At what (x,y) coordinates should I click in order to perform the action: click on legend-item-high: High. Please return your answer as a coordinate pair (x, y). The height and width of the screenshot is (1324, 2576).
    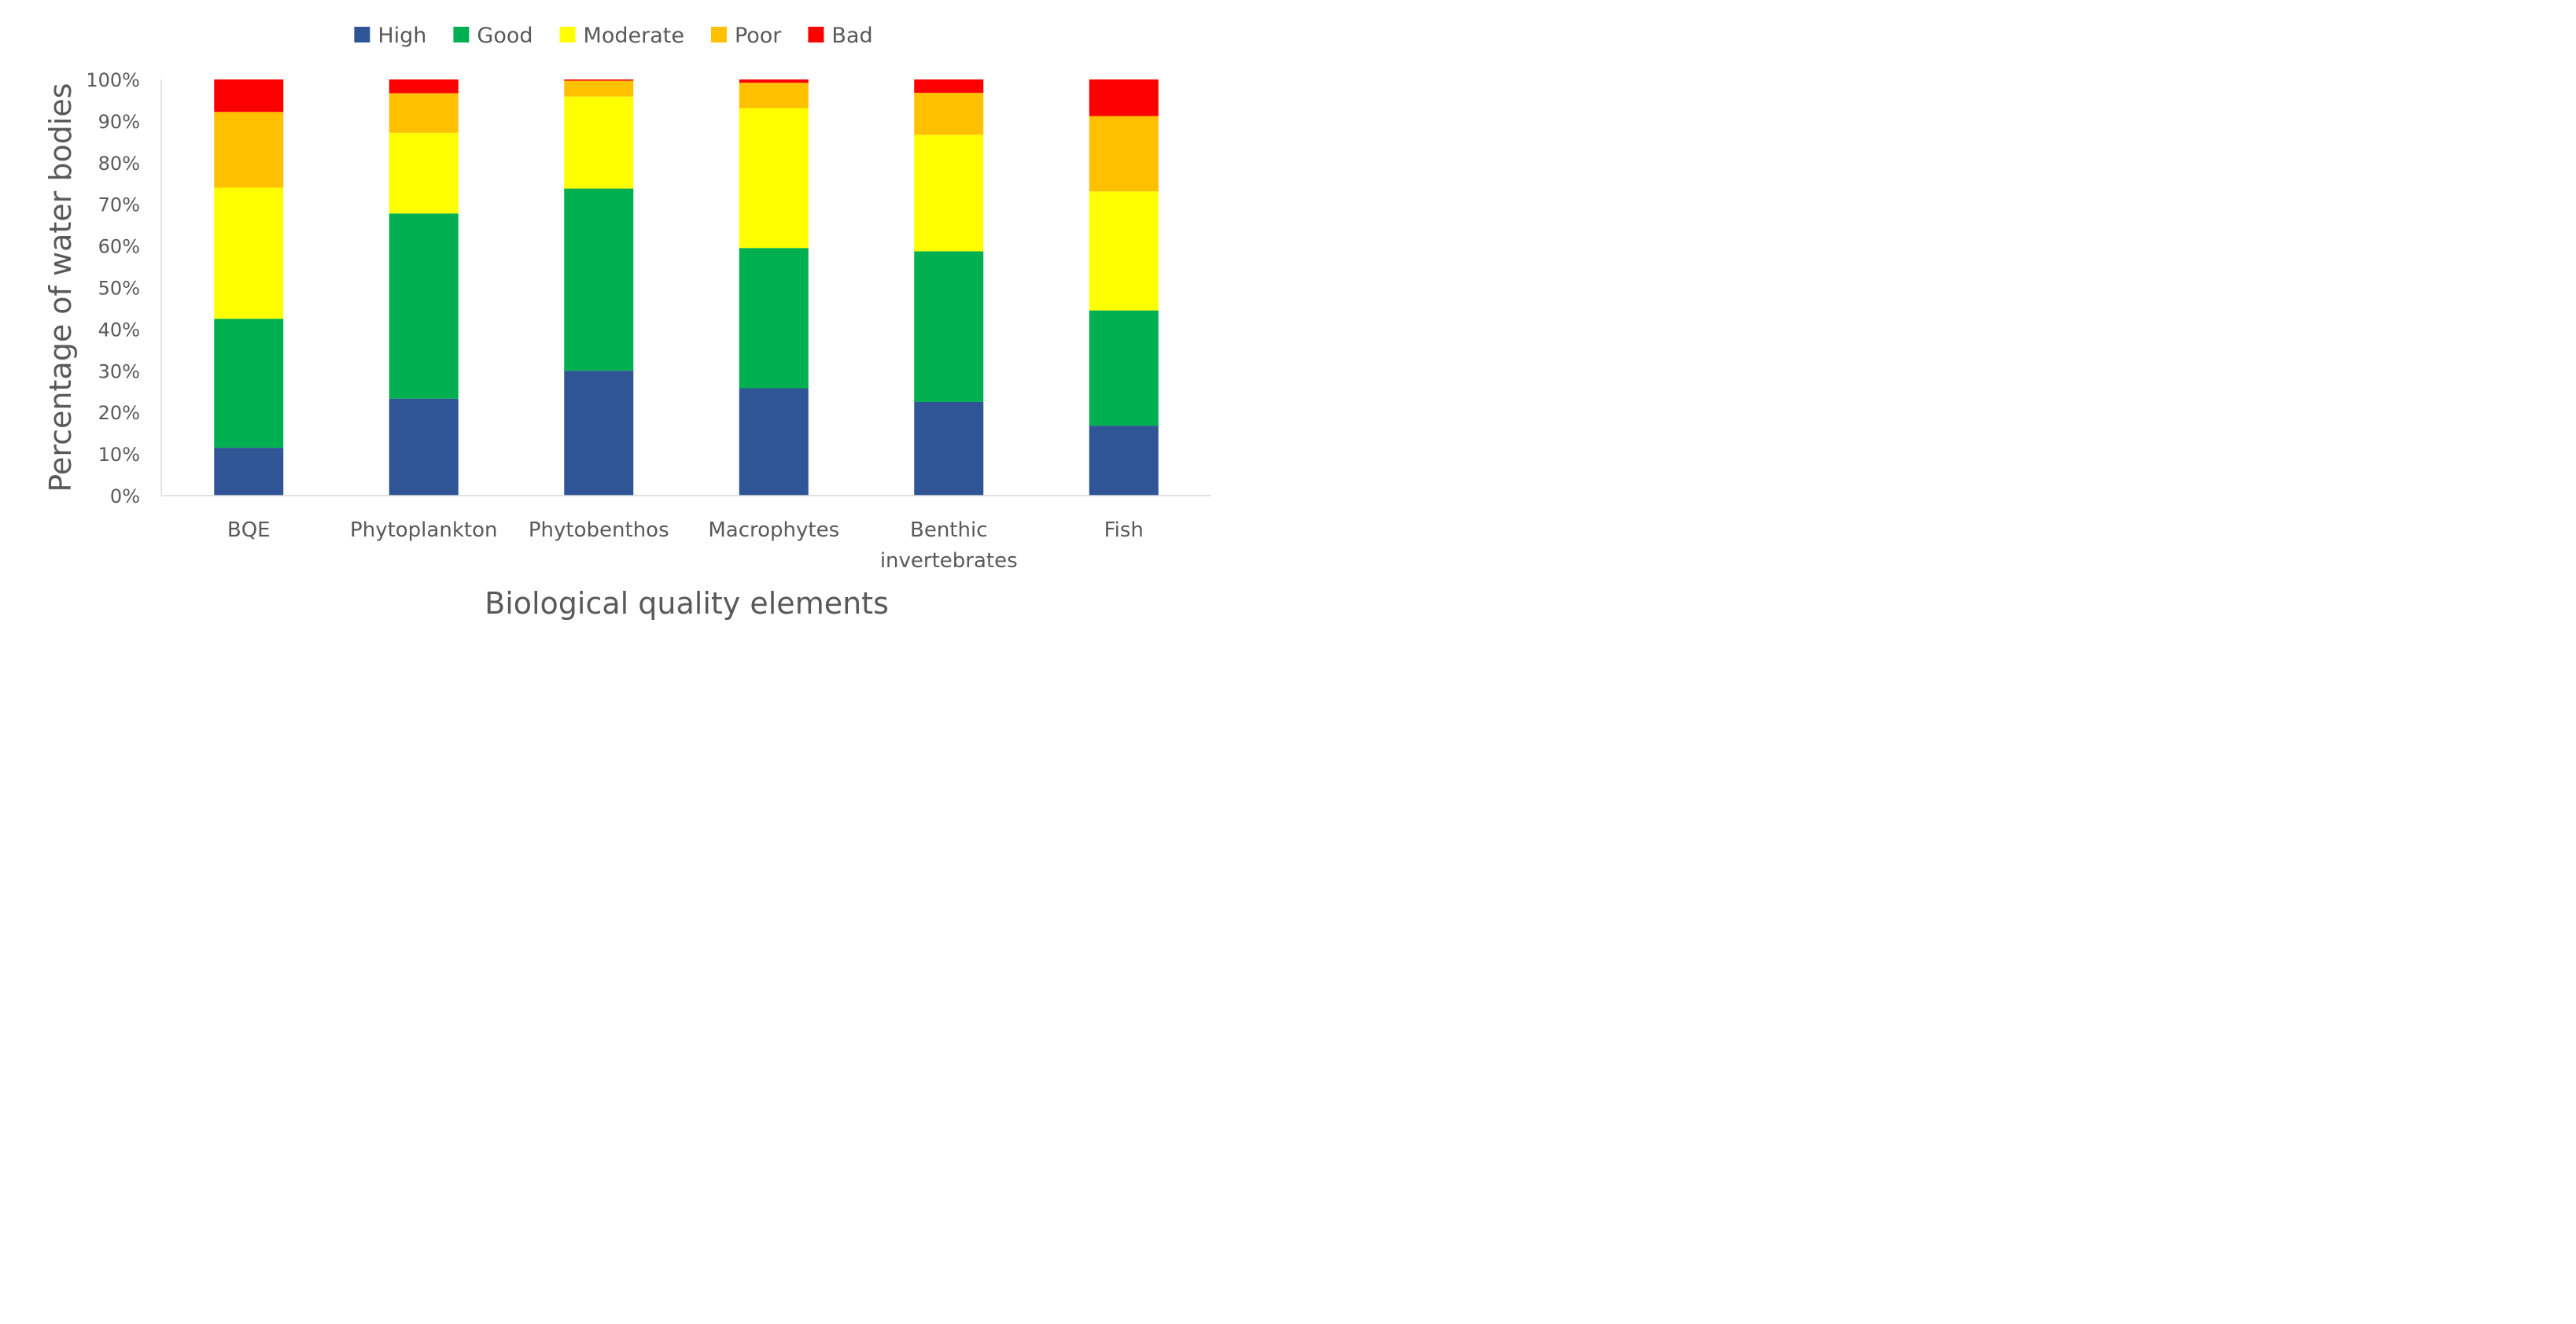
    Looking at the image, I should click on (390, 36).